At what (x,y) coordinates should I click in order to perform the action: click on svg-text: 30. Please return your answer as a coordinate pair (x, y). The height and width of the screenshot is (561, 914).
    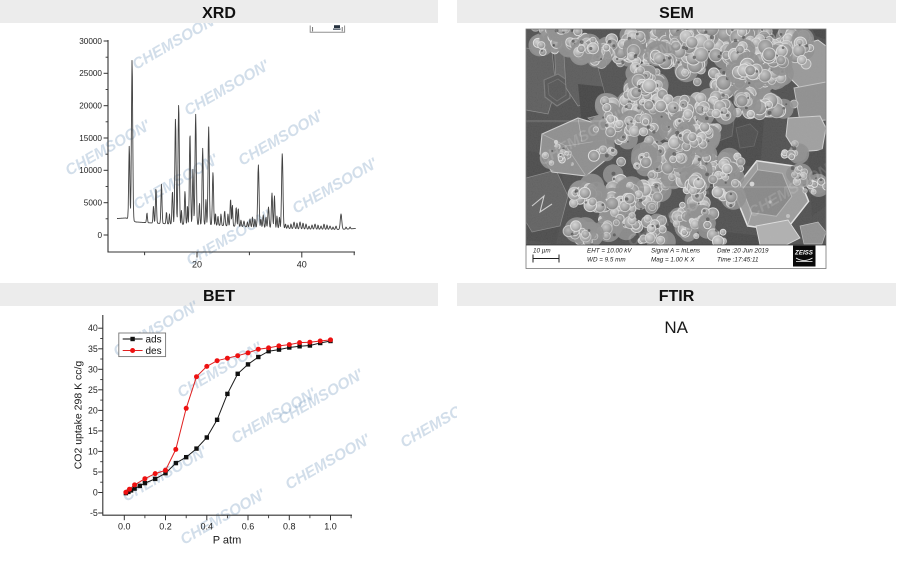
    Looking at the image, I should click on (93, 369).